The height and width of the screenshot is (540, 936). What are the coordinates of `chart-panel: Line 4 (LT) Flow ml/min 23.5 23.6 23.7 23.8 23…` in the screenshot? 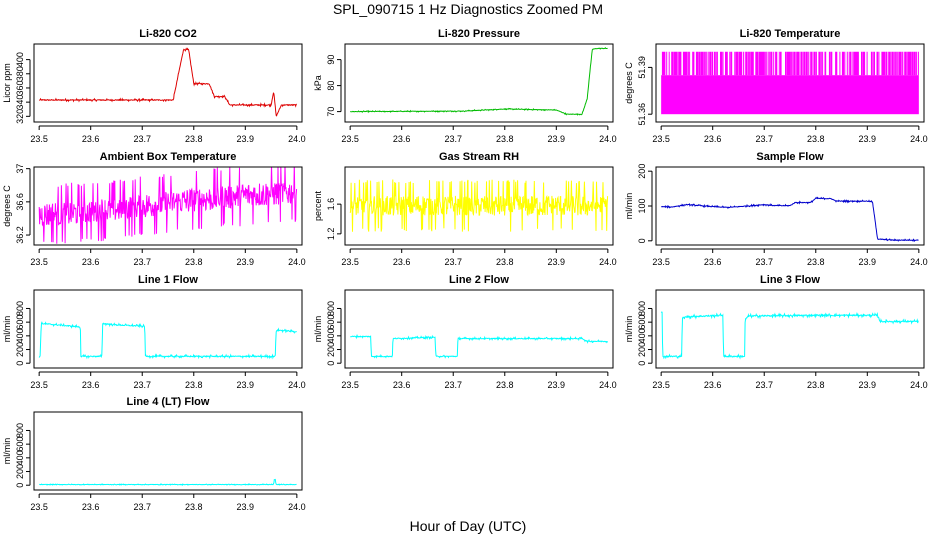 It's located at (154, 454).